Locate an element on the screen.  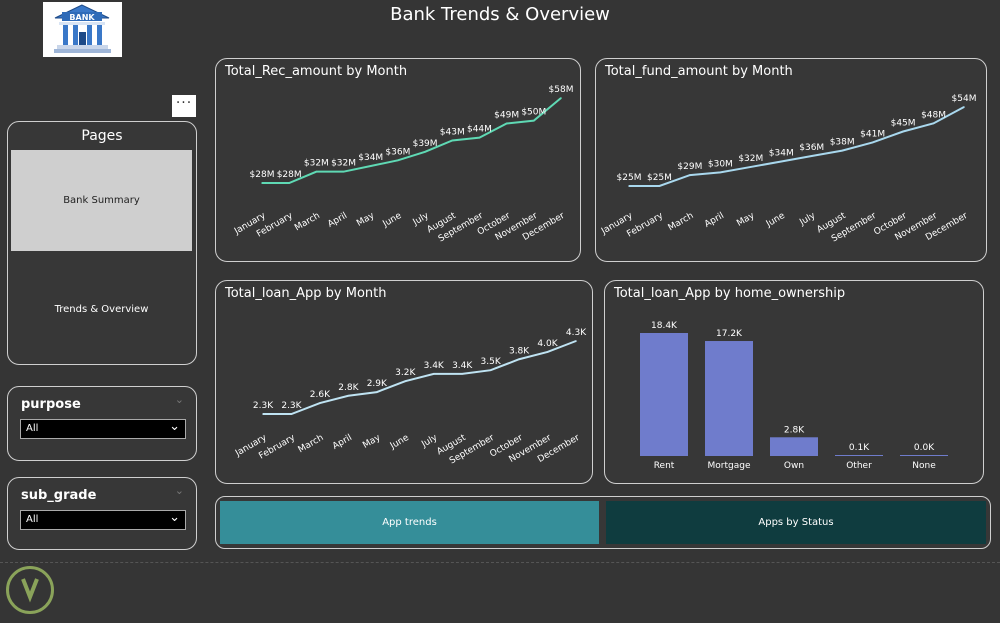
data-label: 2.3K is located at coordinates (263, 406).